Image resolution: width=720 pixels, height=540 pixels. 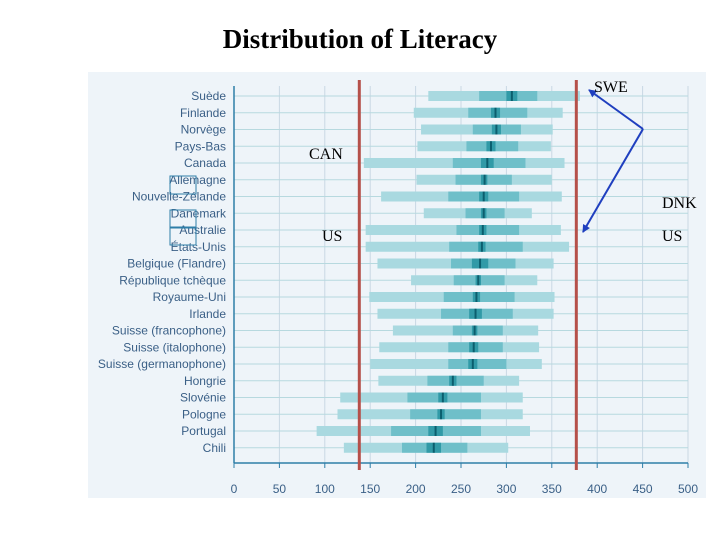 What do you see at coordinates (198, 246) in the screenshot?
I see `country-label: États-Unis` at bounding box center [198, 246].